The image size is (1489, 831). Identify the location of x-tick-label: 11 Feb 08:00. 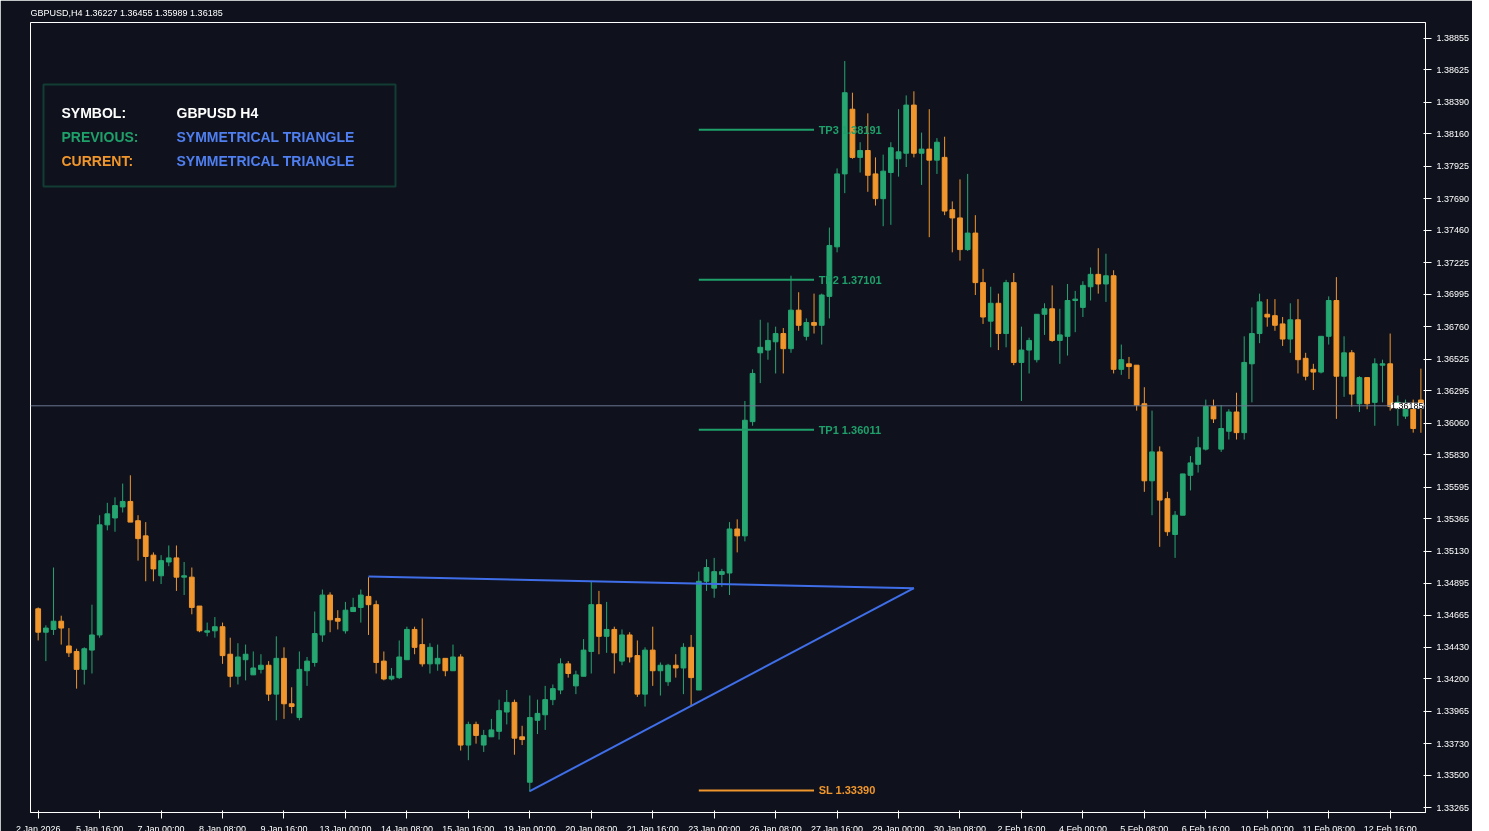
(1328, 827).